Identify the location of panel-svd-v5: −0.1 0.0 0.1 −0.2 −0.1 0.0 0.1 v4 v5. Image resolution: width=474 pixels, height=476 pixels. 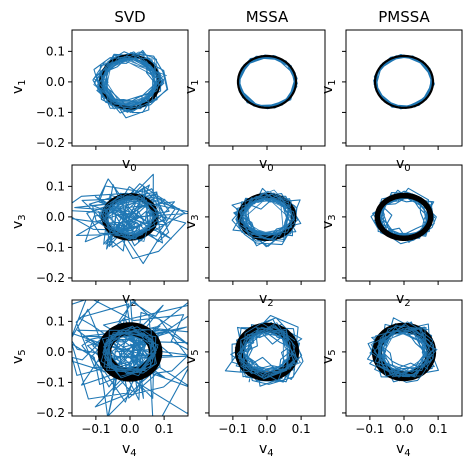
(99, 379).